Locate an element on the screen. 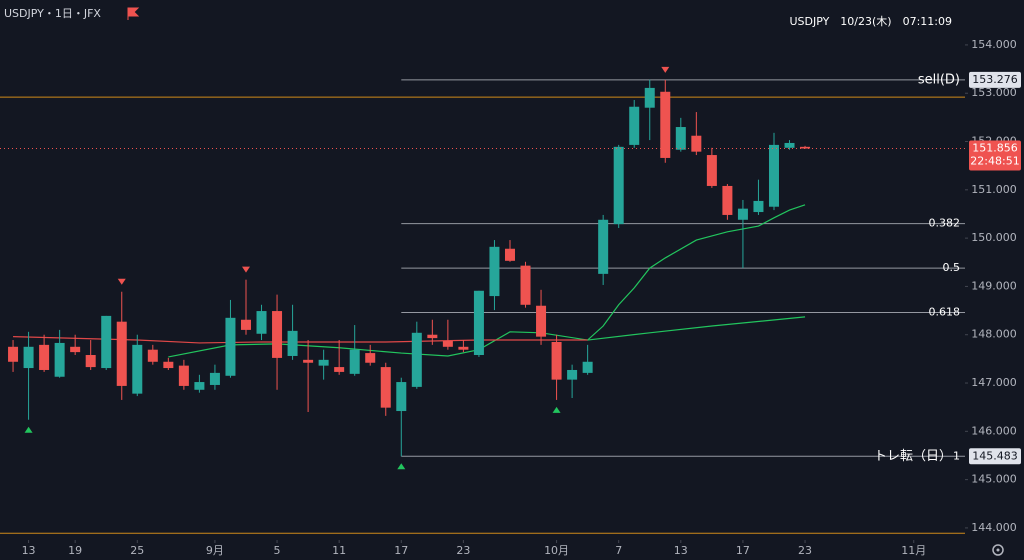  y-tick-label: 145.000 is located at coordinates (994, 479).